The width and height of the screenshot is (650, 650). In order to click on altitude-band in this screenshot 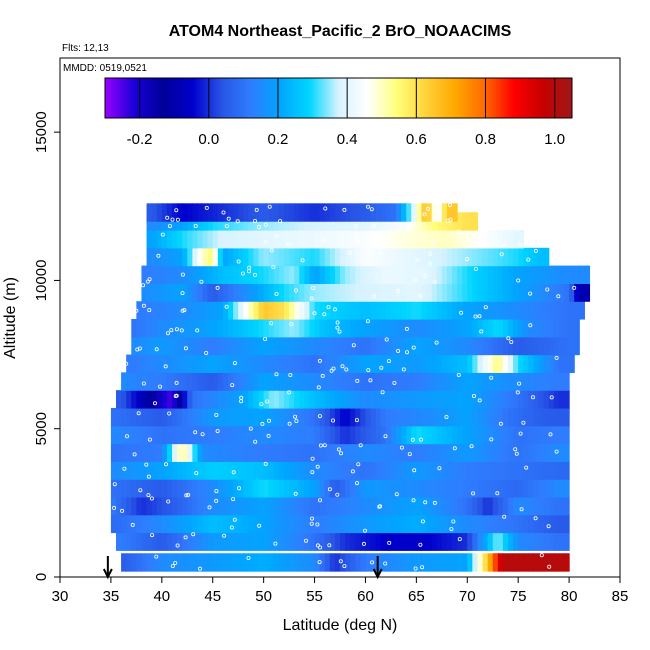, I will do `click(345, 562)`.